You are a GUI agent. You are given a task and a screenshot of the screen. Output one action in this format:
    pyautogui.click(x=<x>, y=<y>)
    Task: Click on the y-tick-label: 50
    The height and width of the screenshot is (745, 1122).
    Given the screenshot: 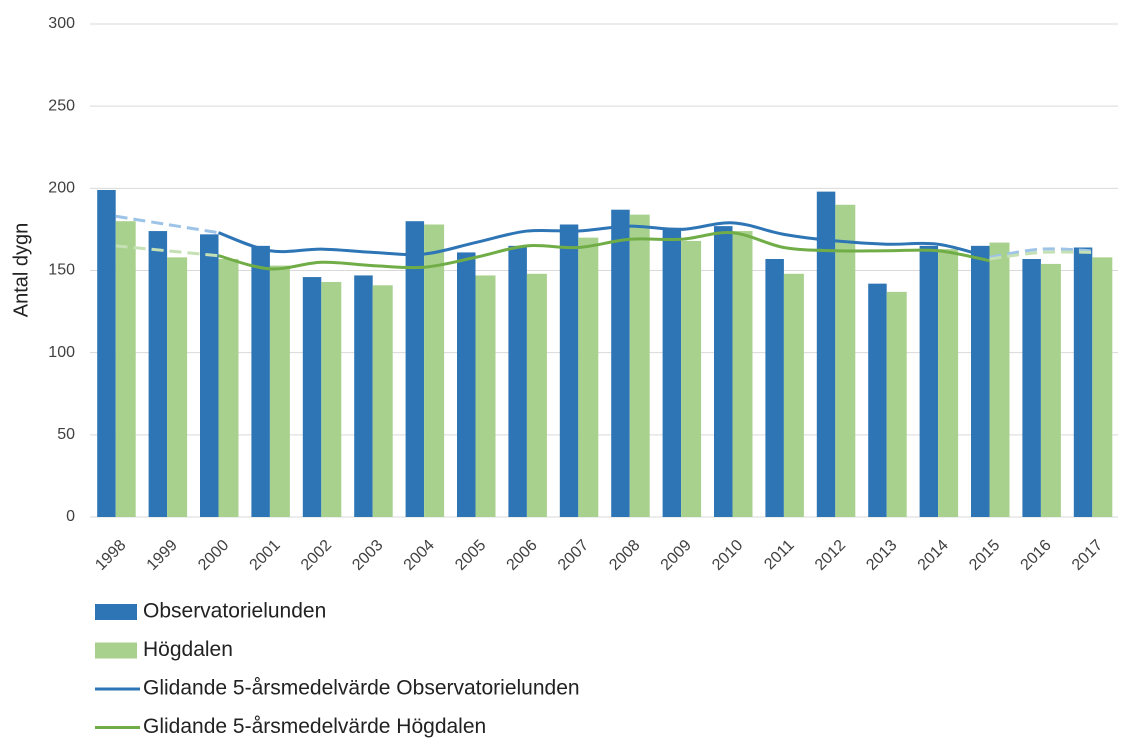 What is the action you would take?
    pyautogui.click(x=66, y=434)
    